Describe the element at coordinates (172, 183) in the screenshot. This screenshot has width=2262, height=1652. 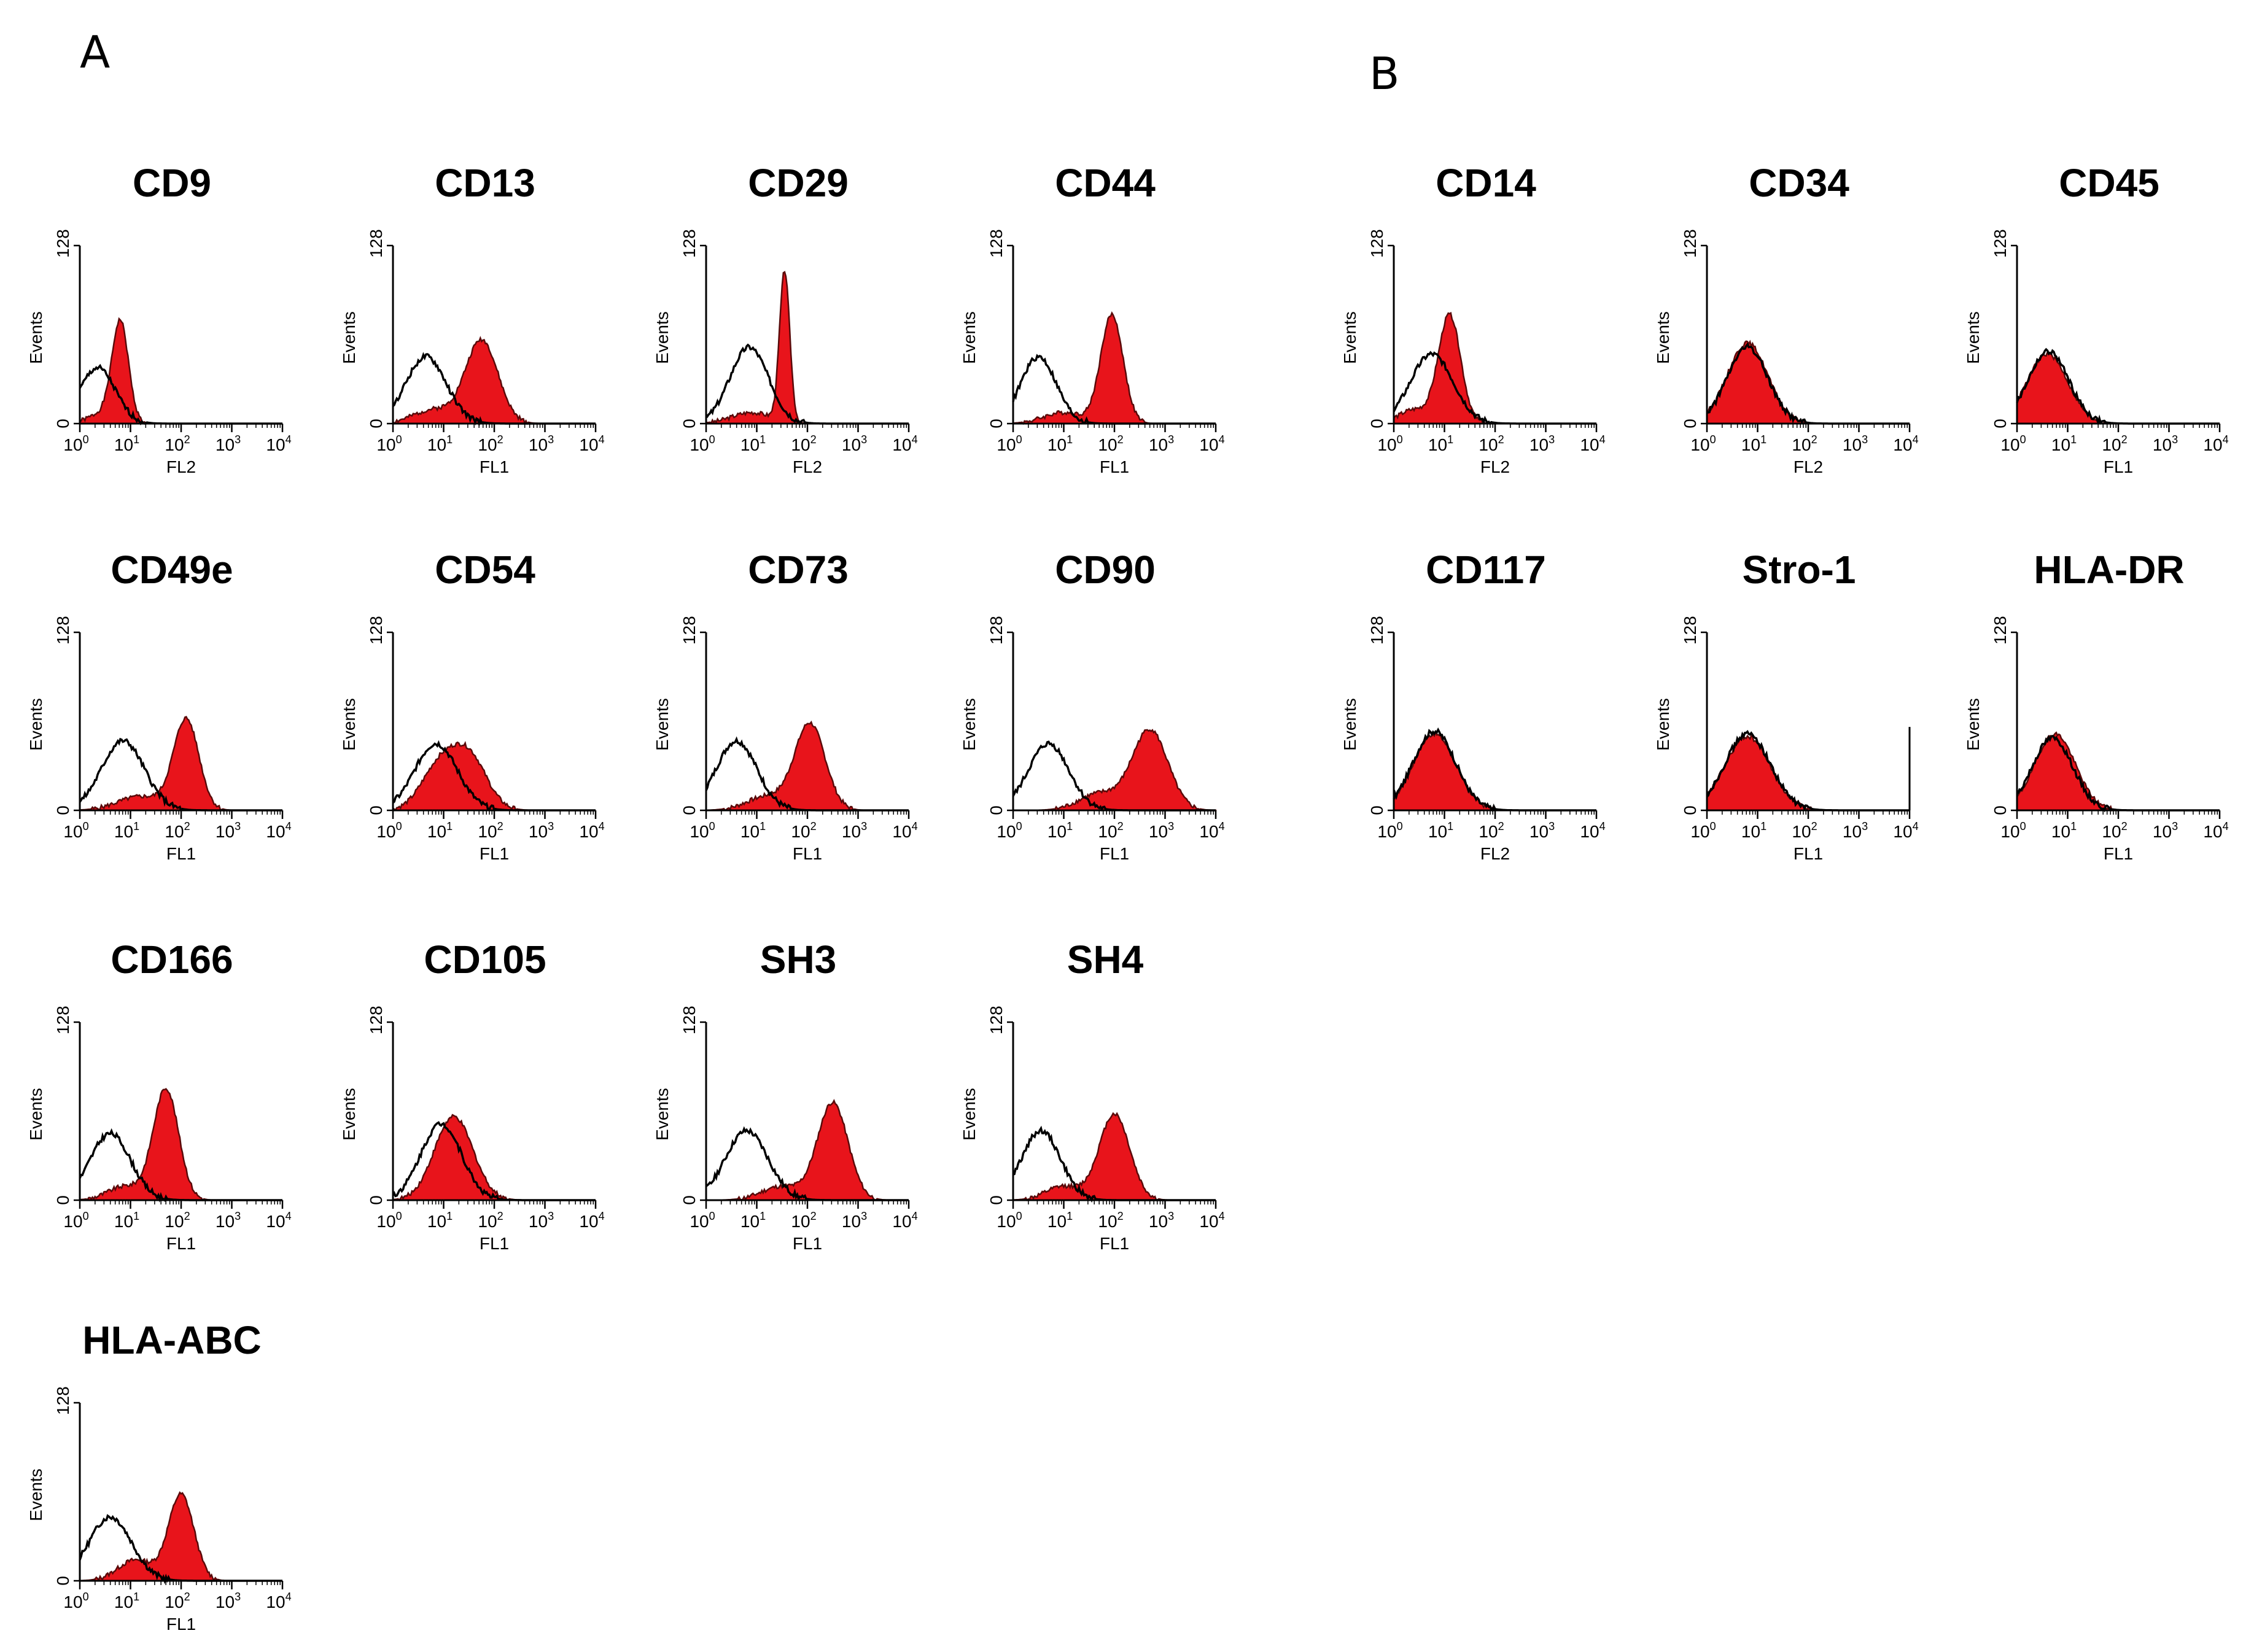
I see `histogram-title: CD9` at that location.